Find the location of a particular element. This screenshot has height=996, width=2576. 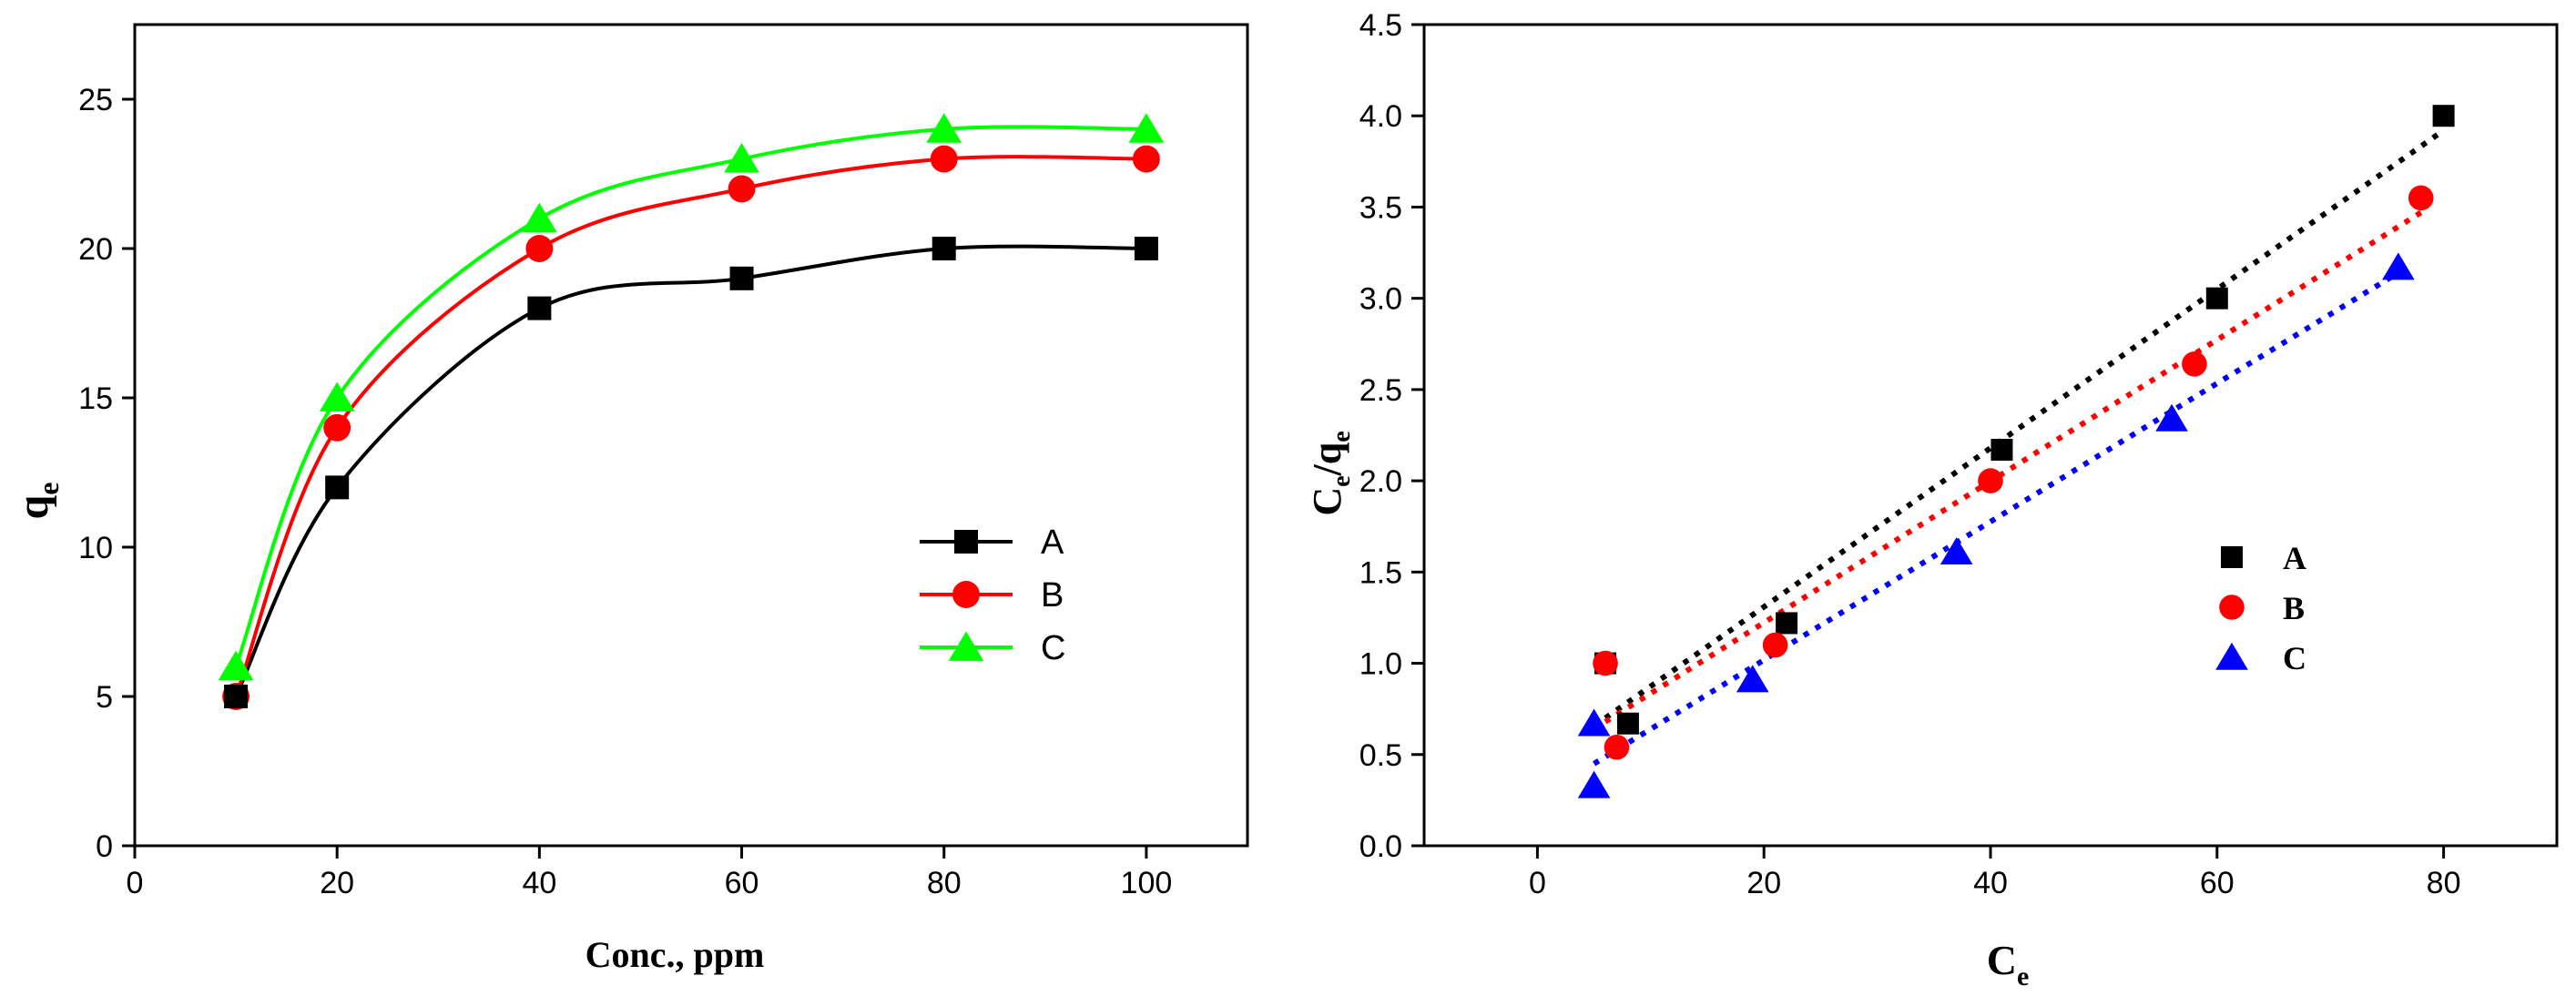

y-tick-label: 4.0 is located at coordinates (1380, 116).